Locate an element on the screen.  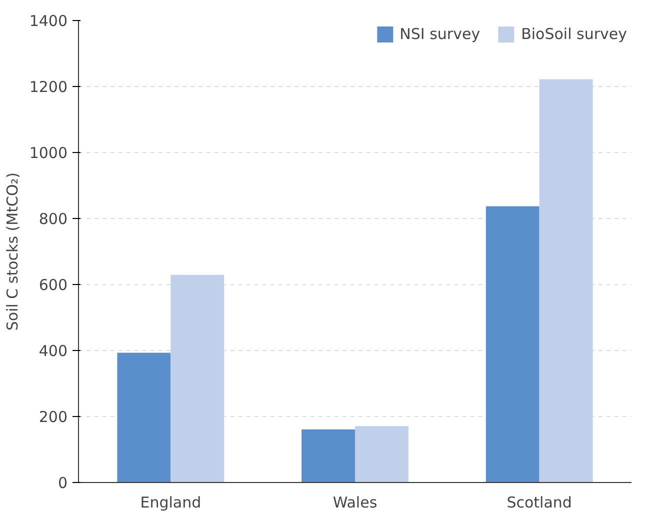
legend-label: NSI survey is located at coordinates (440, 34).